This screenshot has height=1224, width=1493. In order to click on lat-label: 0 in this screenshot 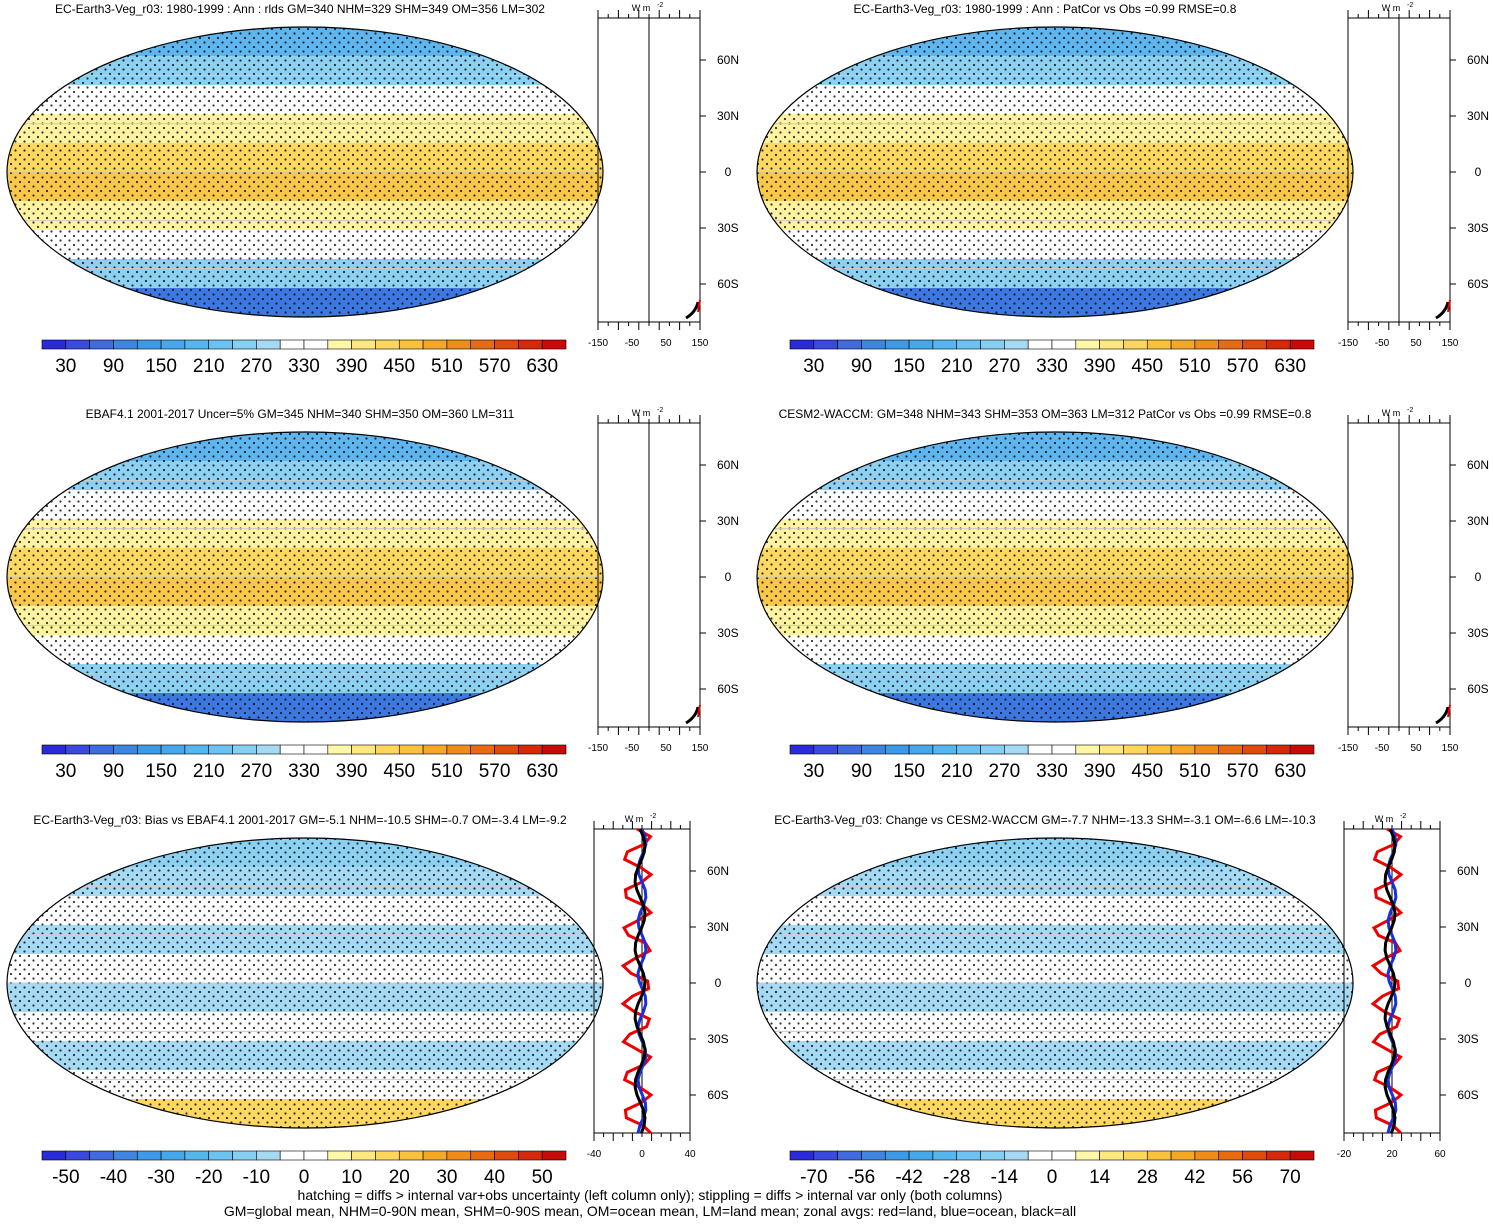, I will do `click(1468, 983)`.